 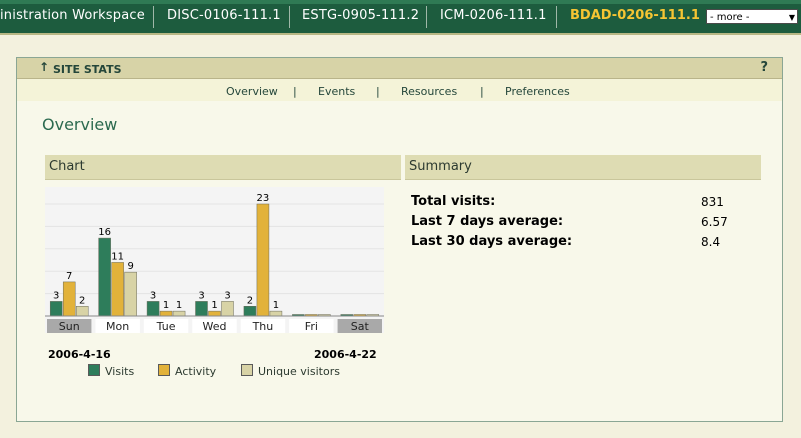 I want to click on nav-link-events: Events, so click(x=337, y=91).